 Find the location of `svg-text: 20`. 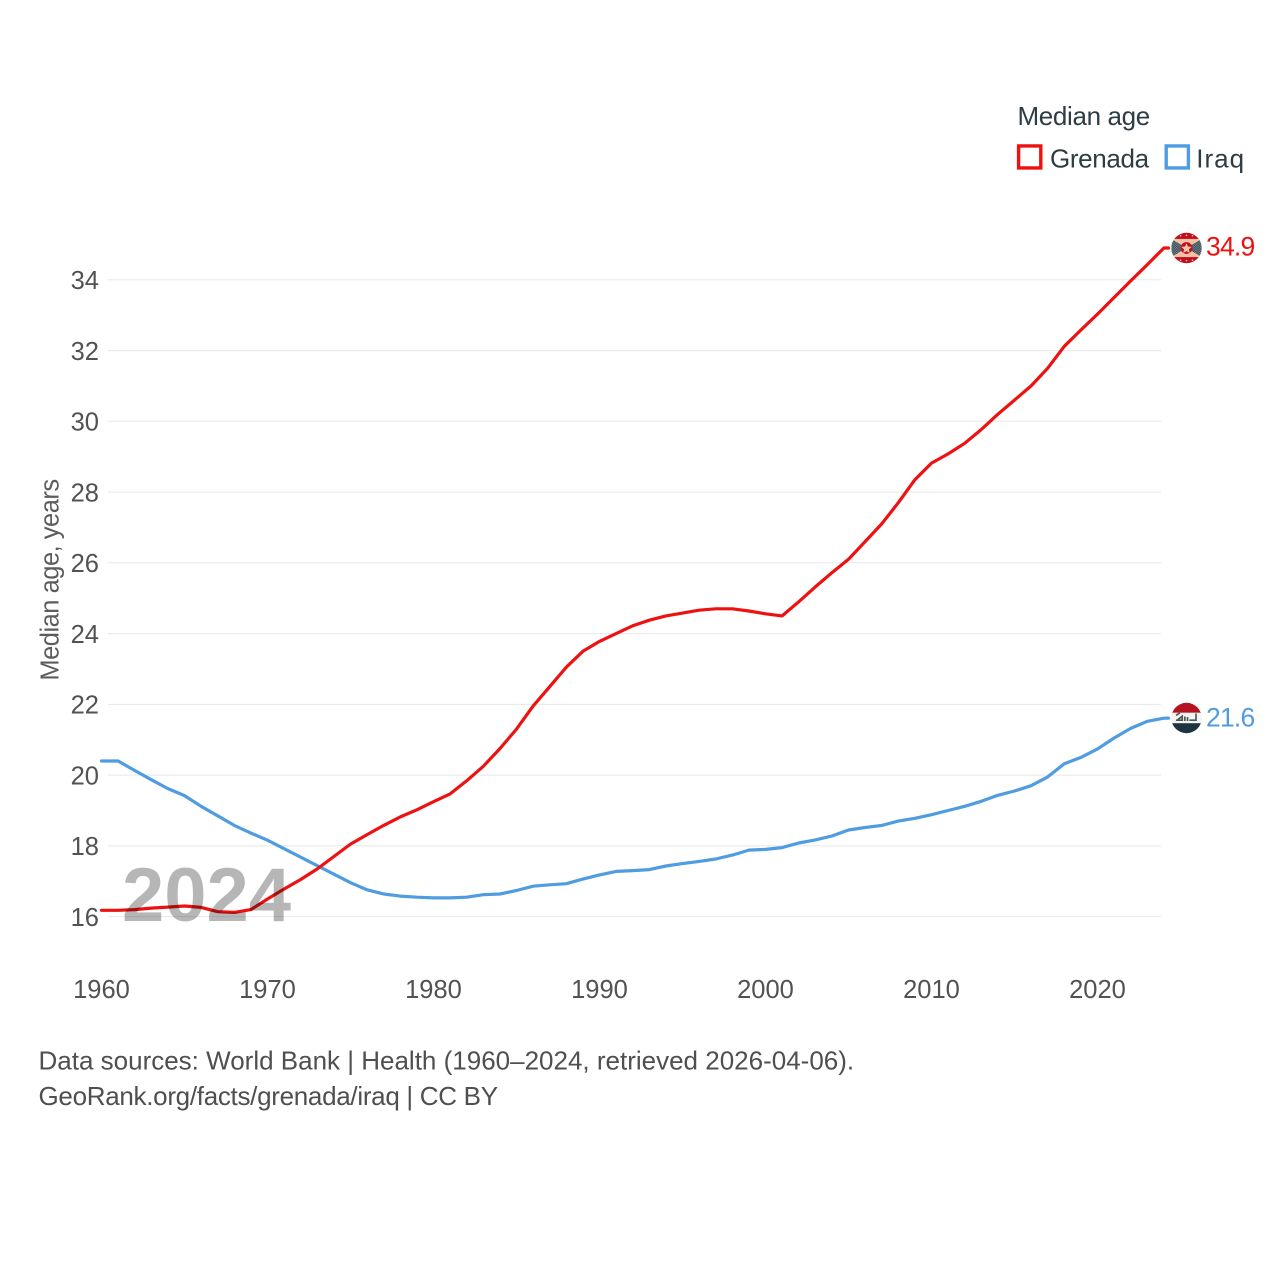

svg-text: 20 is located at coordinates (85, 776).